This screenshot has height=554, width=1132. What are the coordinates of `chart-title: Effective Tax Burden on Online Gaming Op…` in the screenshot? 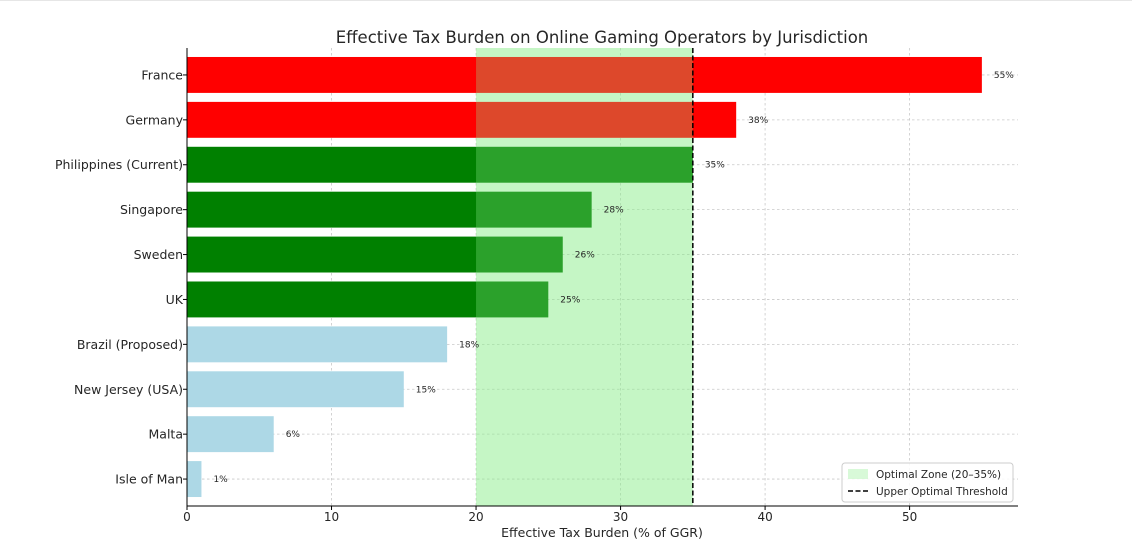 It's located at (602, 37).